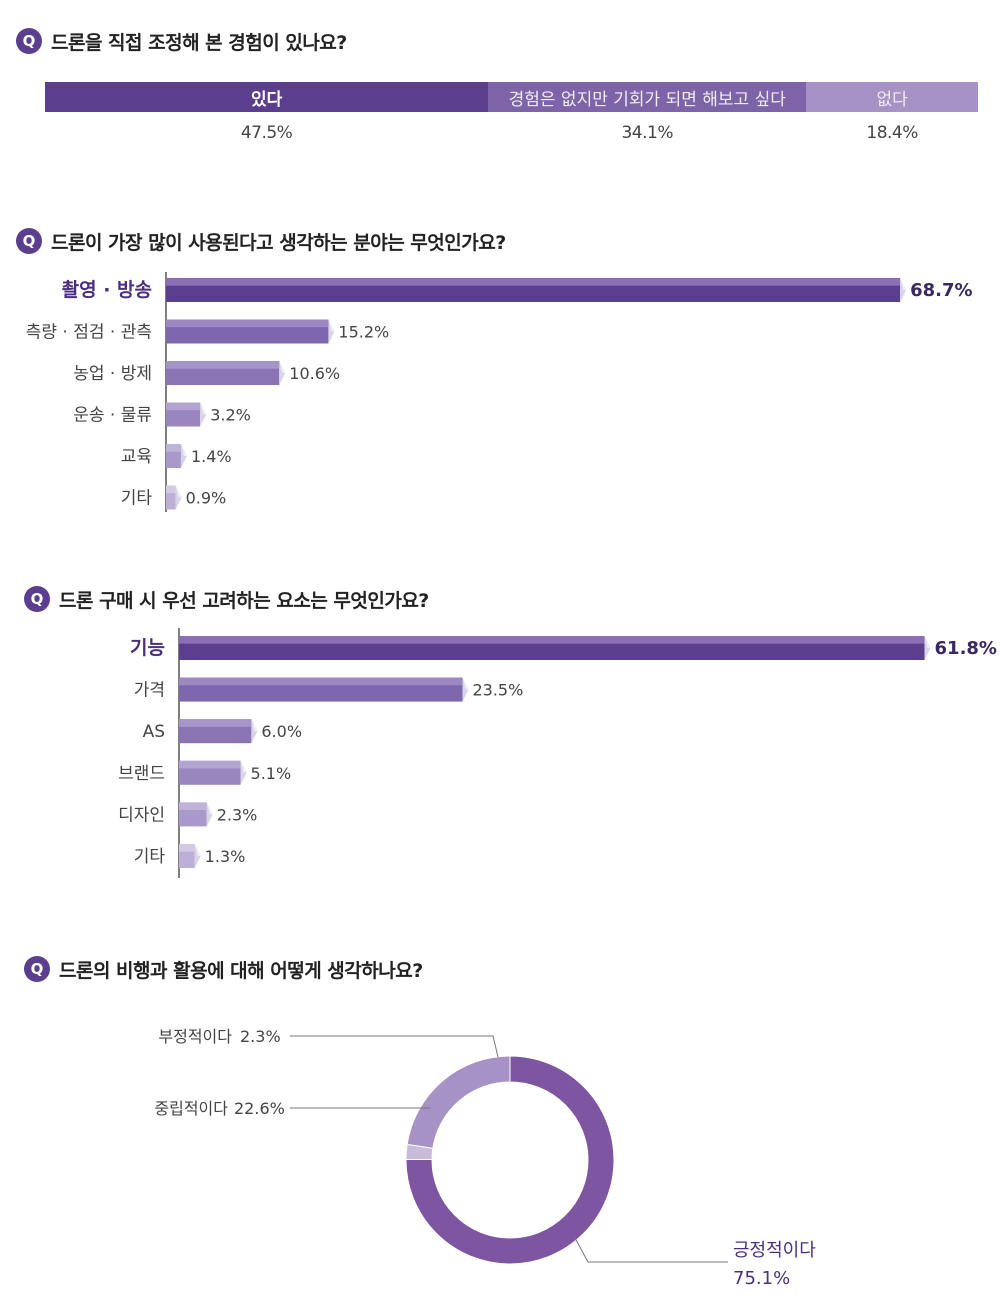 The image size is (1000, 1307). What do you see at coordinates (774, 1250) in the screenshot?
I see `q4-label-positive: 긍정적이다` at bounding box center [774, 1250].